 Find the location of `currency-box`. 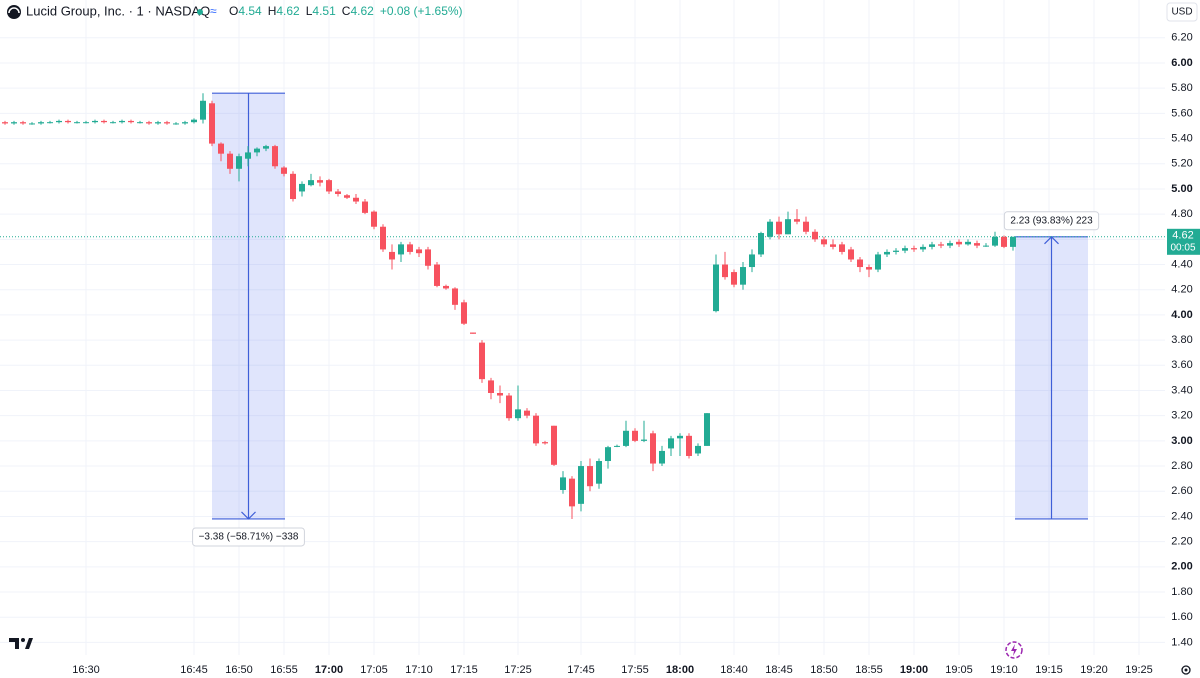

currency-box is located at coordinates (1182, 12).